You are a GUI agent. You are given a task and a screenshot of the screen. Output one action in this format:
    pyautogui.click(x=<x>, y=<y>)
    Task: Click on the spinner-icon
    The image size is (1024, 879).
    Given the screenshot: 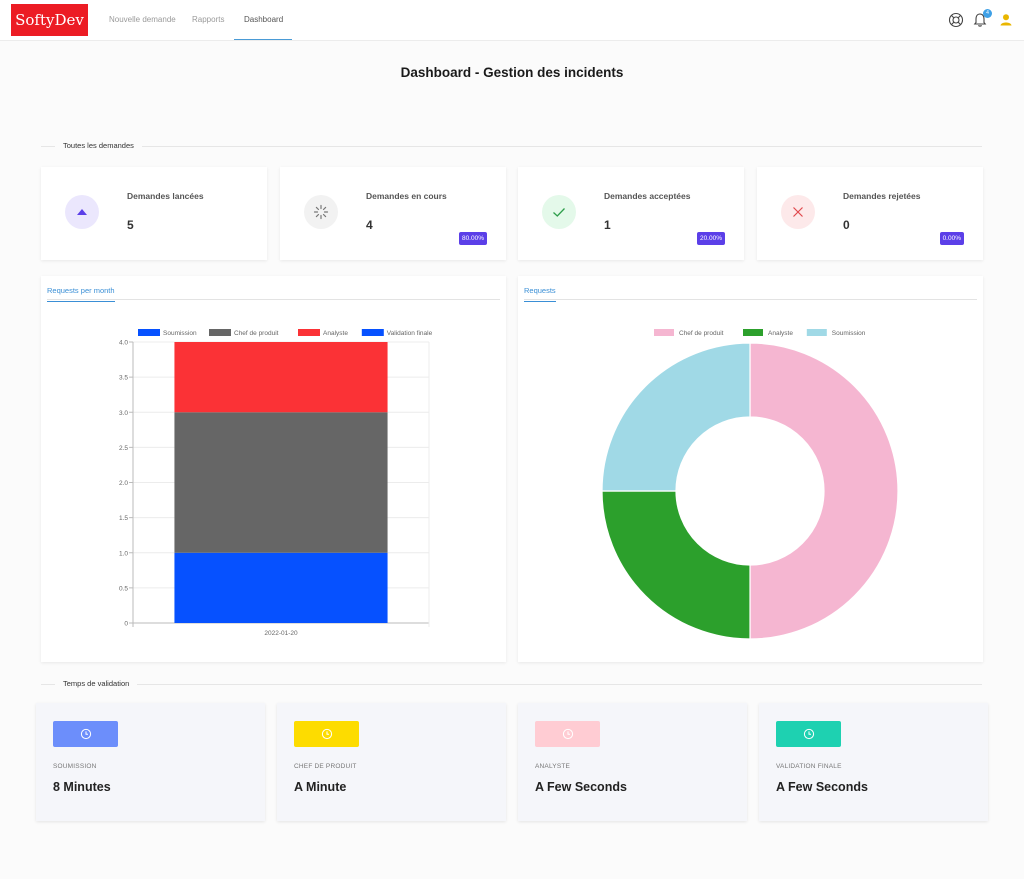 What is the action you would take?
    pyautogui.click(x=321, y=212)
    